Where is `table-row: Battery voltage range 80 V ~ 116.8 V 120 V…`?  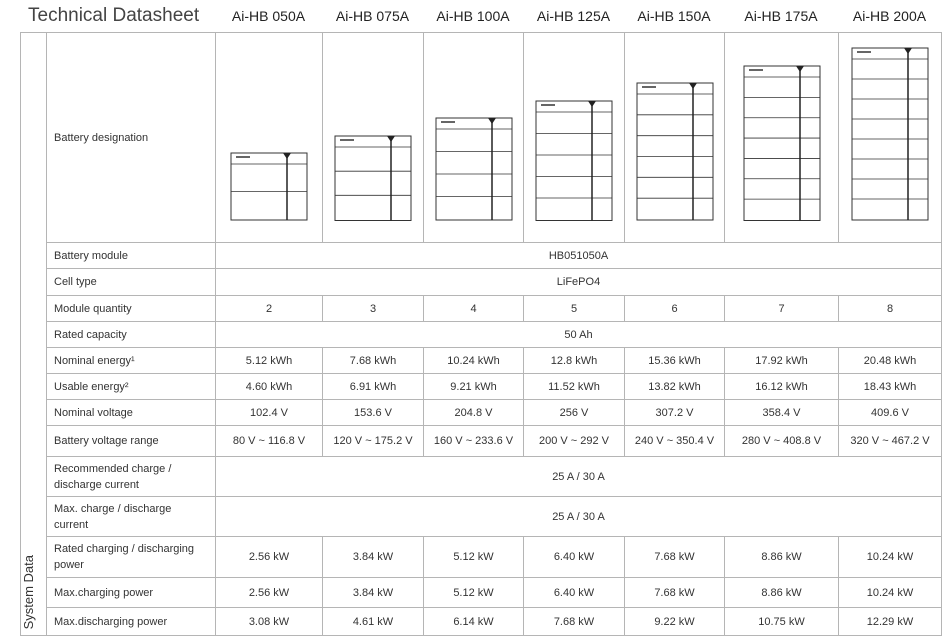 table-row: Battery voltage range 80 V ~ 116.8 V 120 V… is located at coordinates (481, 441).